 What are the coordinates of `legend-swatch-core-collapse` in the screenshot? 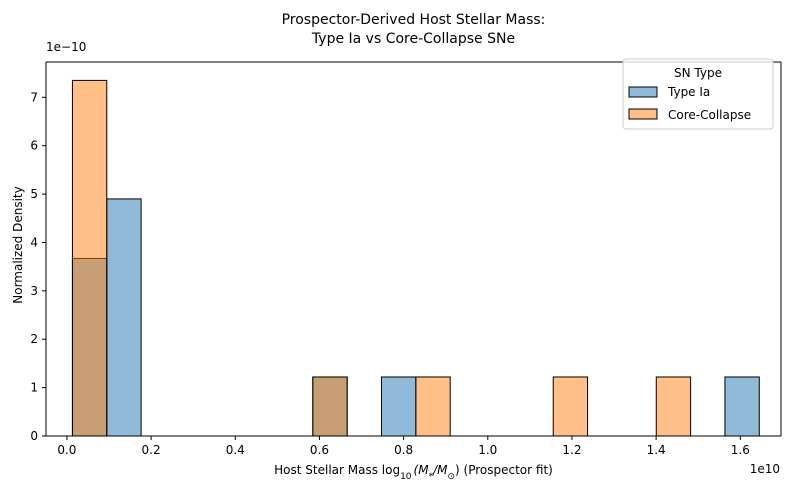 It's located at (643, 114).